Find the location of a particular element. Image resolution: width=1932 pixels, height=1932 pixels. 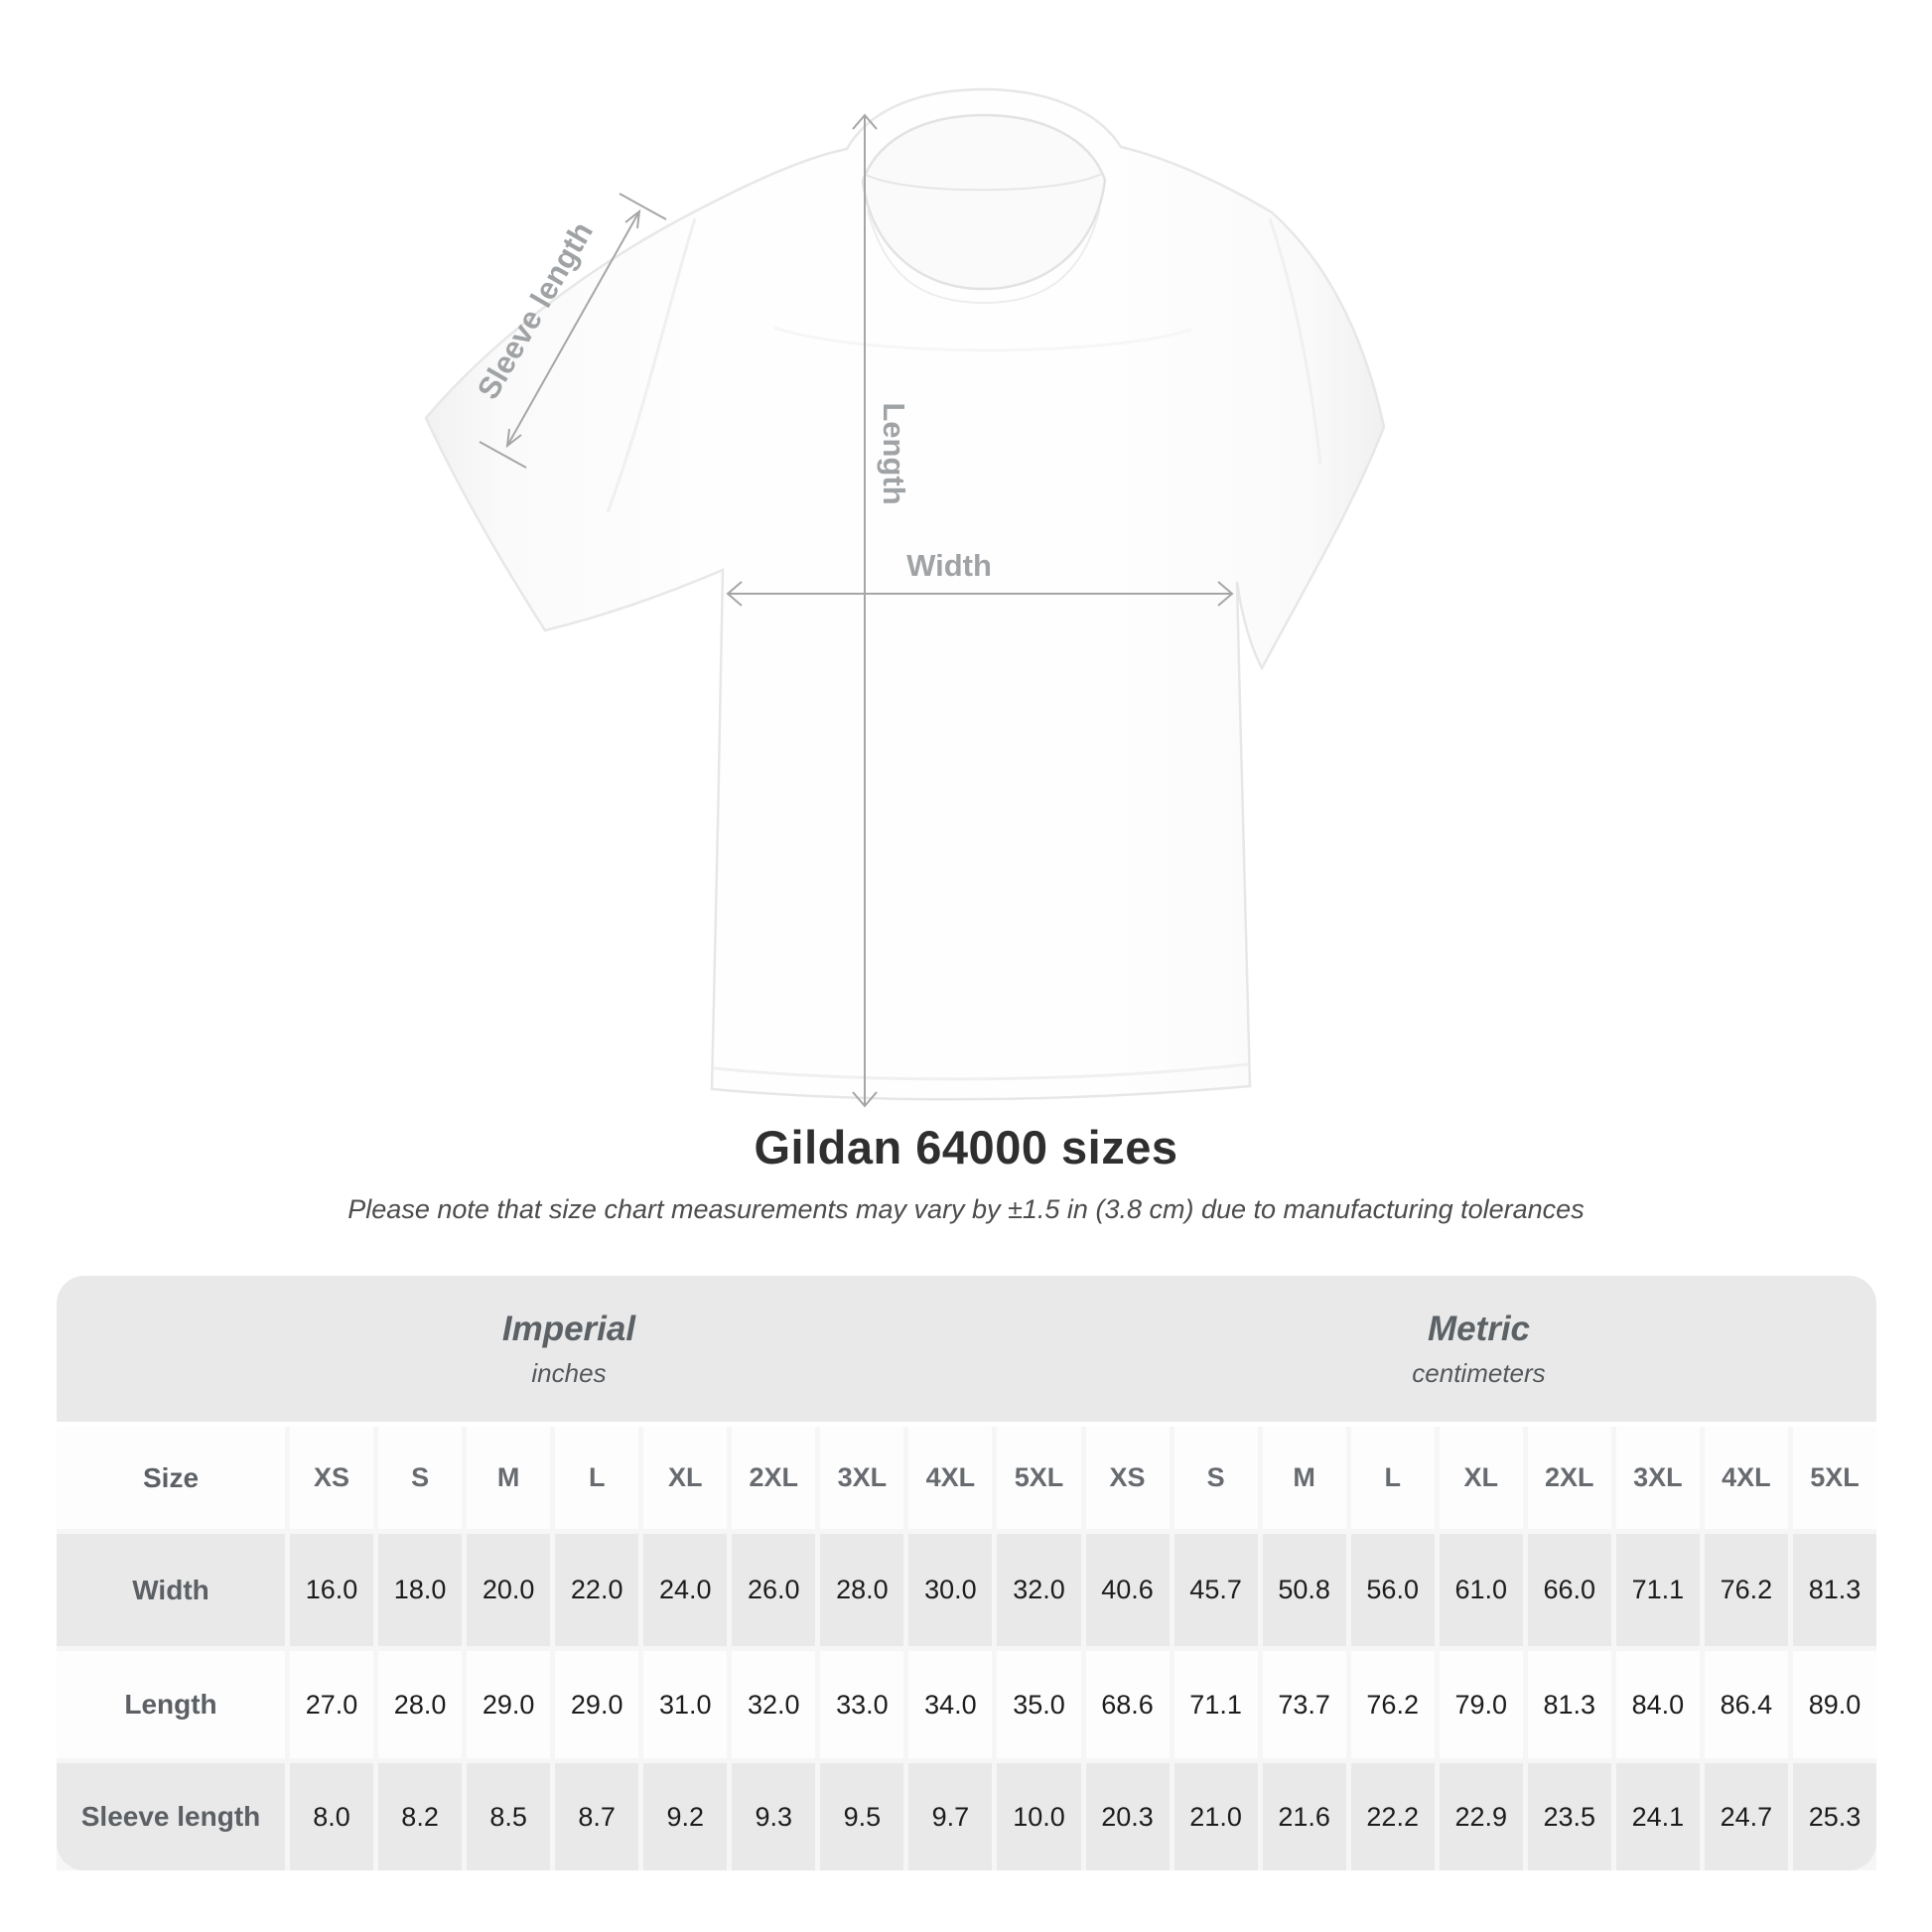

shirt-left-sleeve-seam is located at coordinates (651, 365).